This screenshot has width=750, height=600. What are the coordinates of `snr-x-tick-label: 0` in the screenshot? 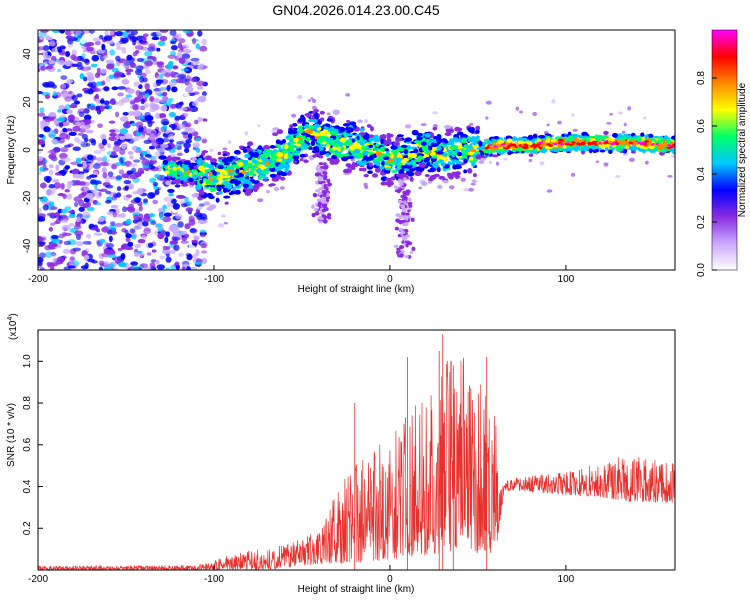 It's located at (390, 579).